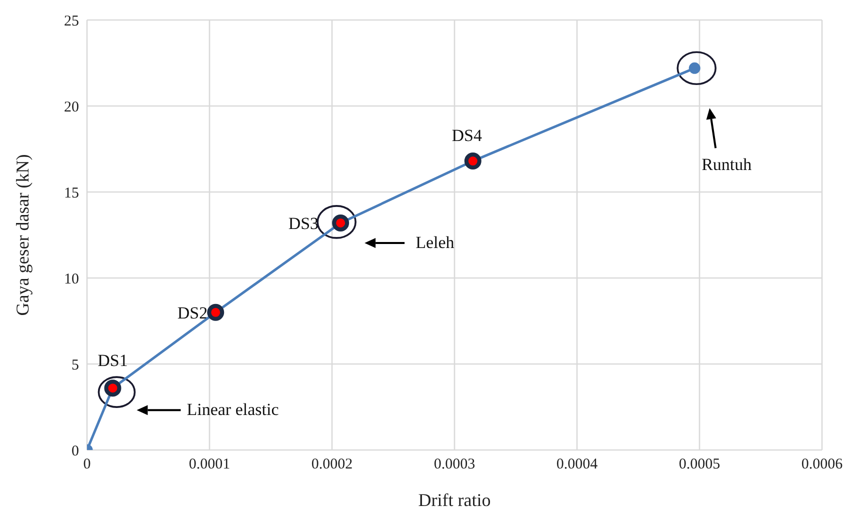 Image resolution: width=851 pixels, height=526 pixels. Describe the element at coordinates (71, 21) in the screenshot. I see `y-tick-label: 25` at that location.